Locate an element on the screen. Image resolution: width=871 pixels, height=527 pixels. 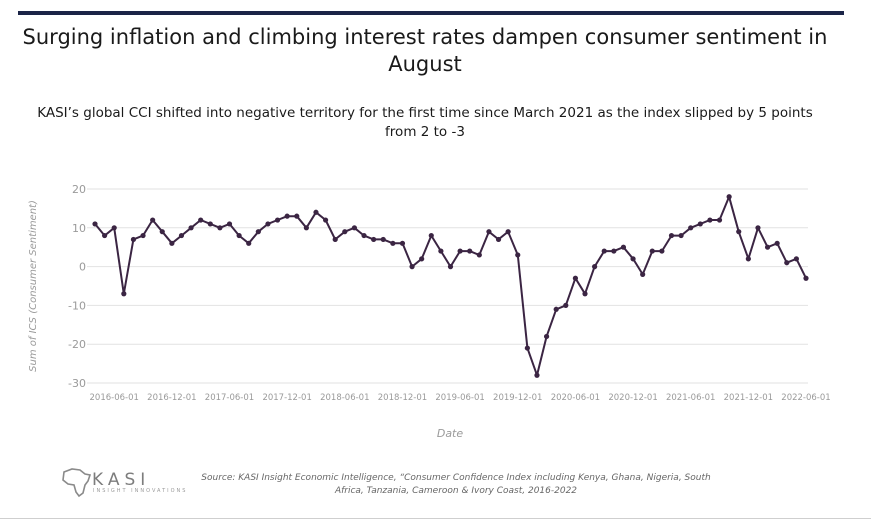
y-tick-label: 10 is located at coordinates (79, 228).